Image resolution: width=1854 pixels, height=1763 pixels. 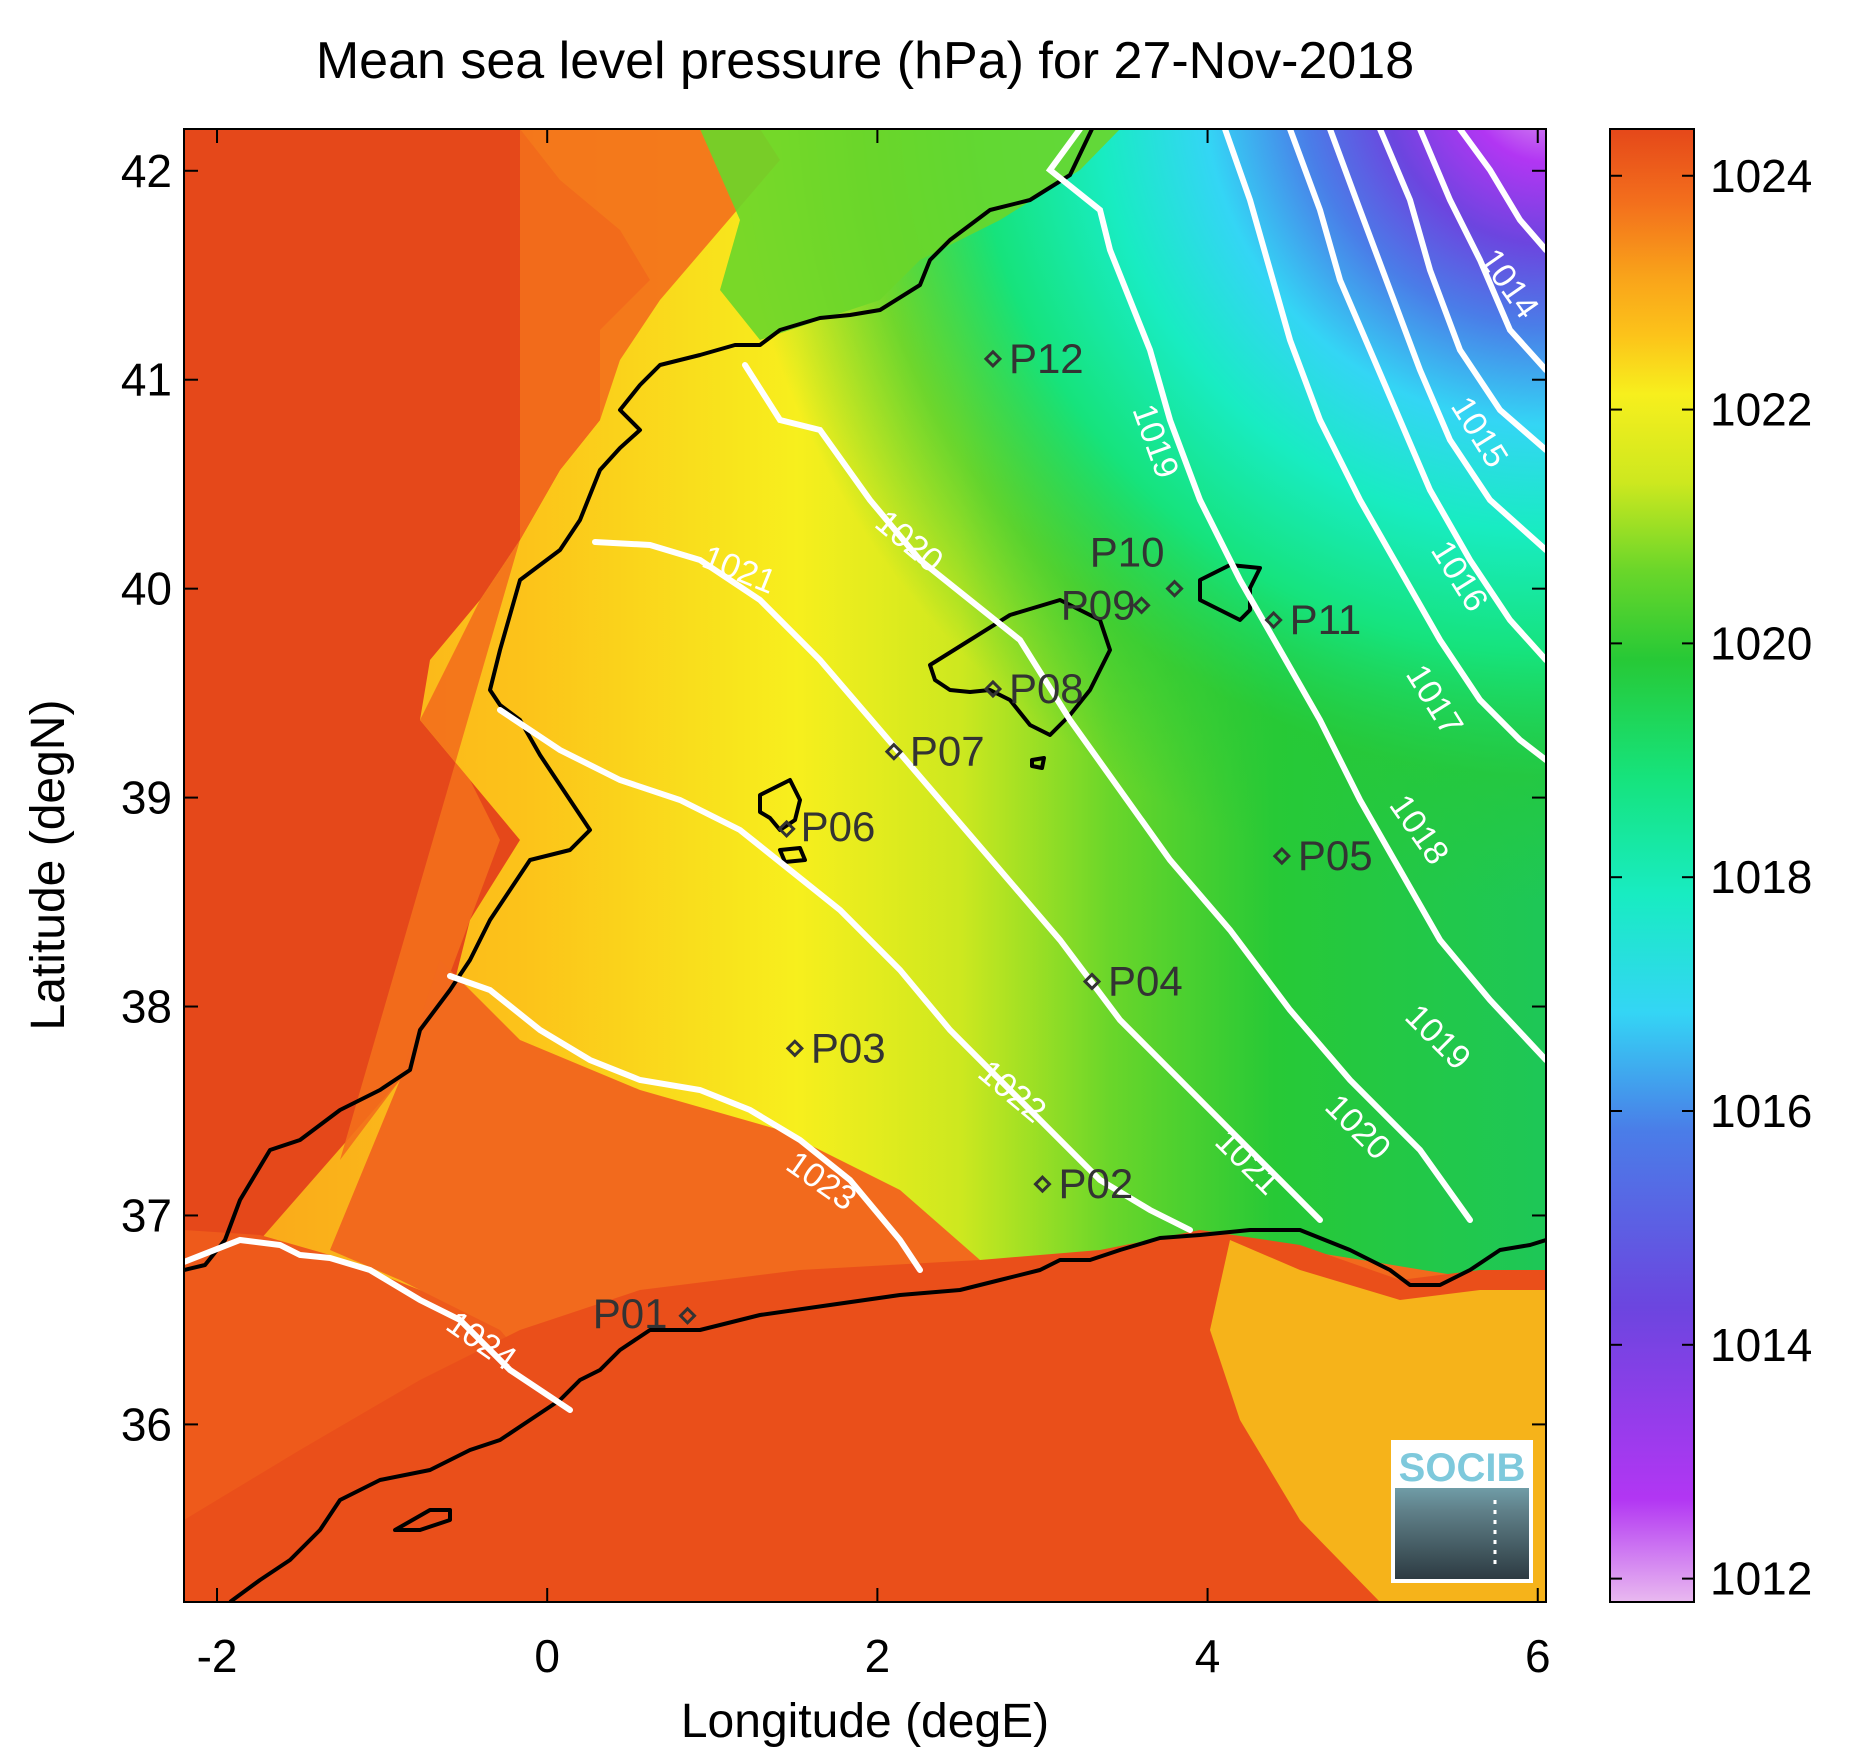 I want to click on station-label: P10, so click(x=1127, y=552).